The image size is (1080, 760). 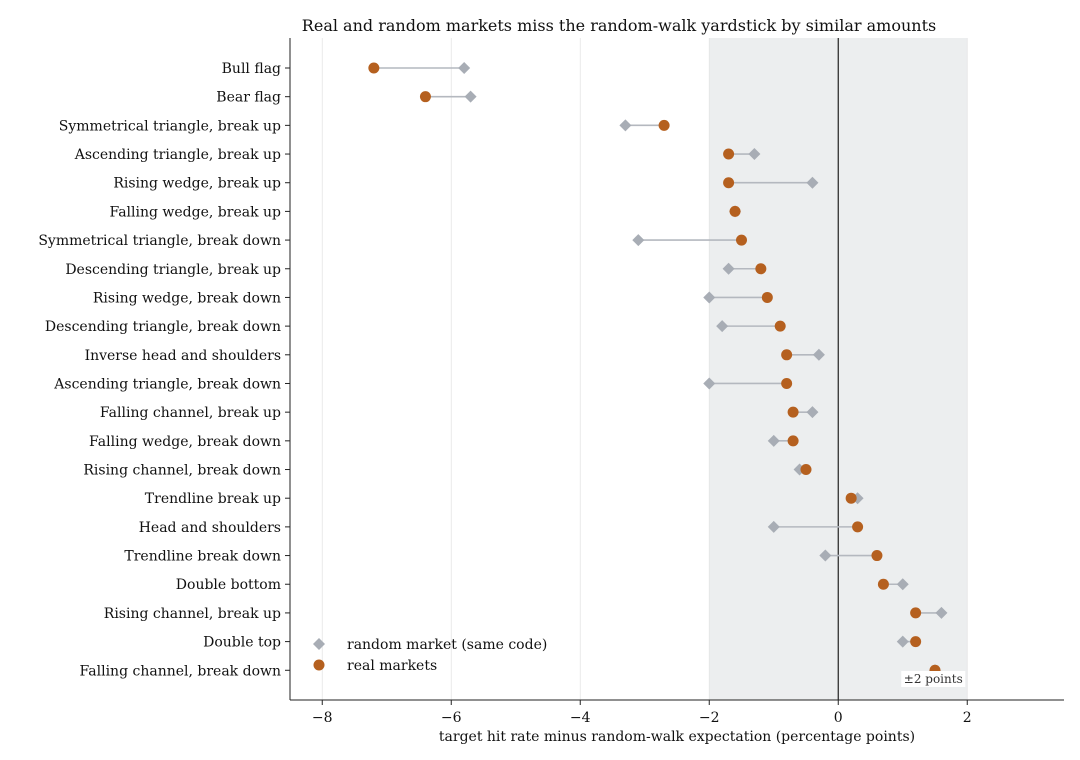 What do you see at coordinates (580, 718) in the screenshot?
I see `x-tick-label: −4` at bounding box center [580, 718].